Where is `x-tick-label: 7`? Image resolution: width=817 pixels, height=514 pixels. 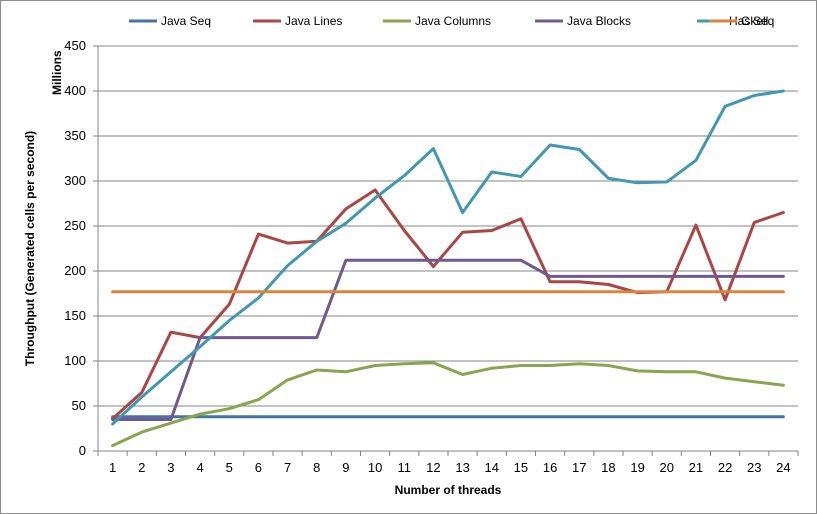 x-tick-label: 7 is located at coordinates (287, 467).